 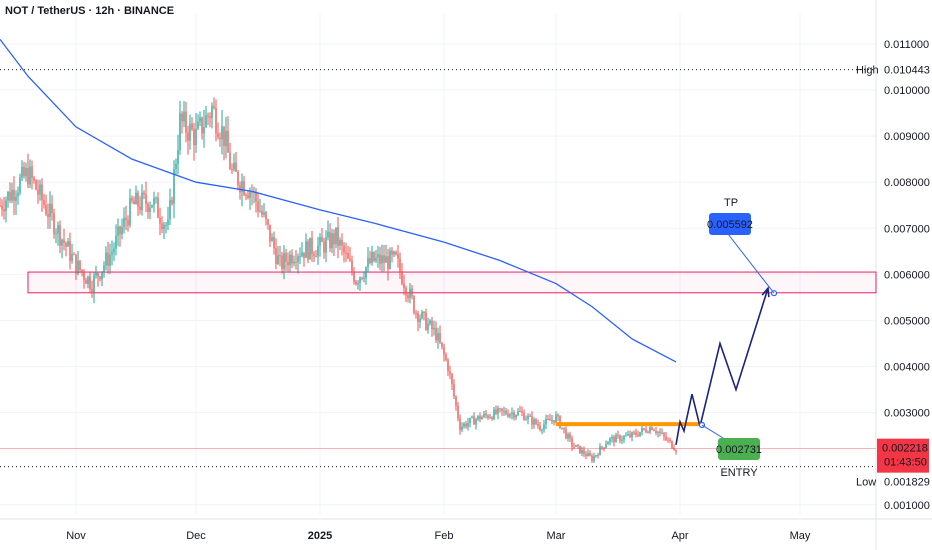 What do you see at coordinates (438, 536) in the screenshot?
I see `x-axis: Nov Dec 2025 Feb Mar Apr May` at bounding box center [438, 536].